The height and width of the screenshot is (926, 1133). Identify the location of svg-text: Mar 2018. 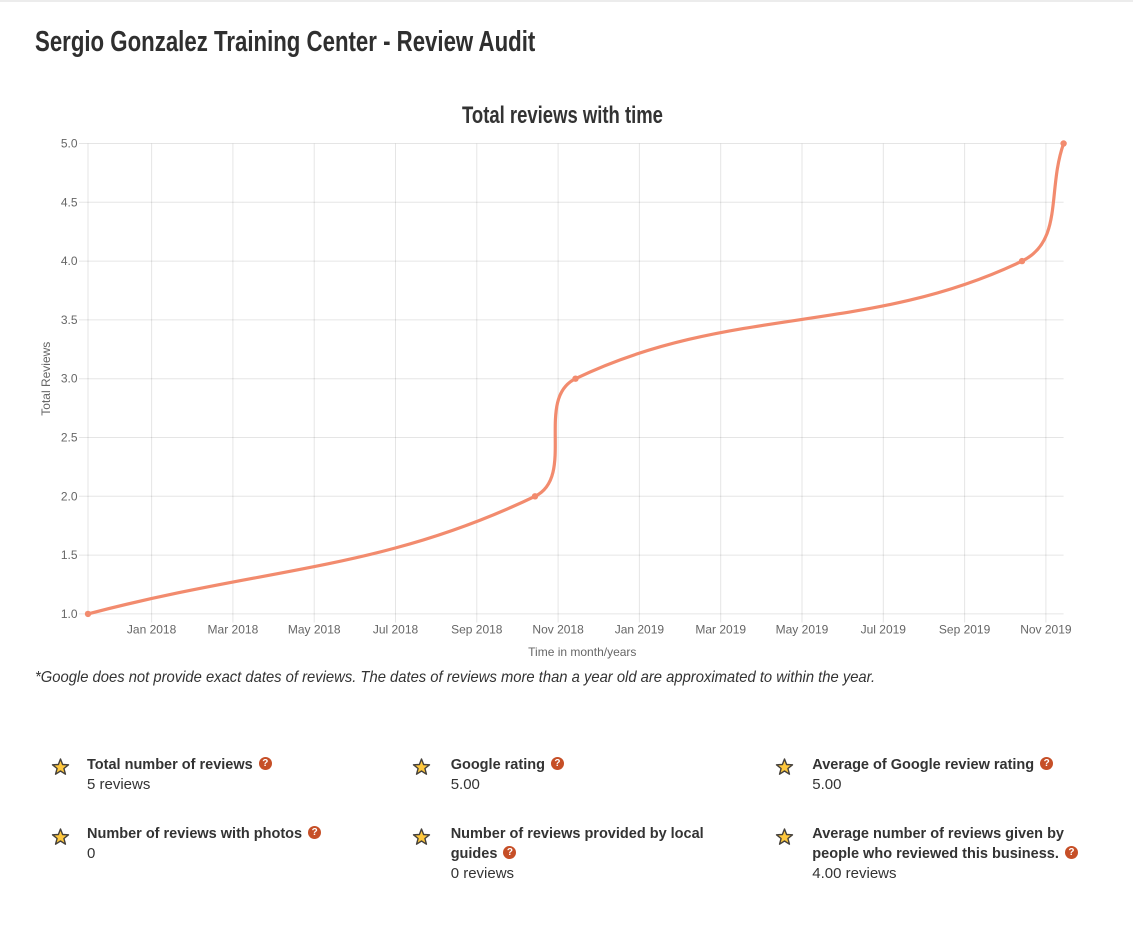
(233, 629).